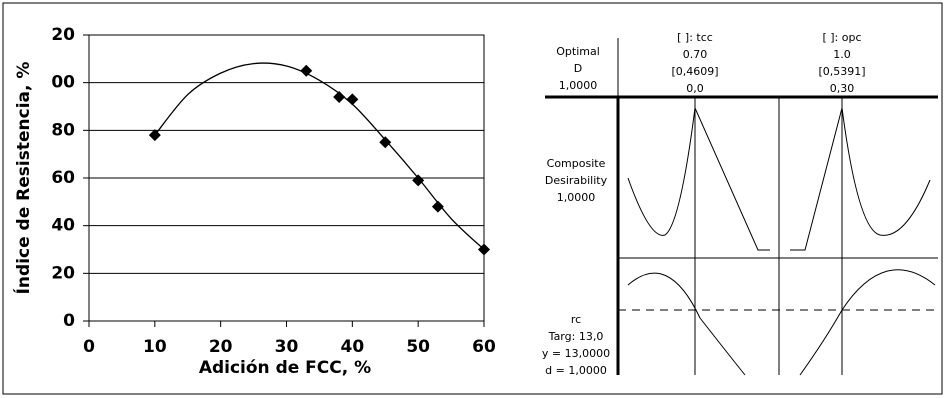 Image resolution: width=946 pixels, height=398 pixels. Describe the element at coordinates (842, 54) in the screenshot. I see `label: 1.0` at that location.